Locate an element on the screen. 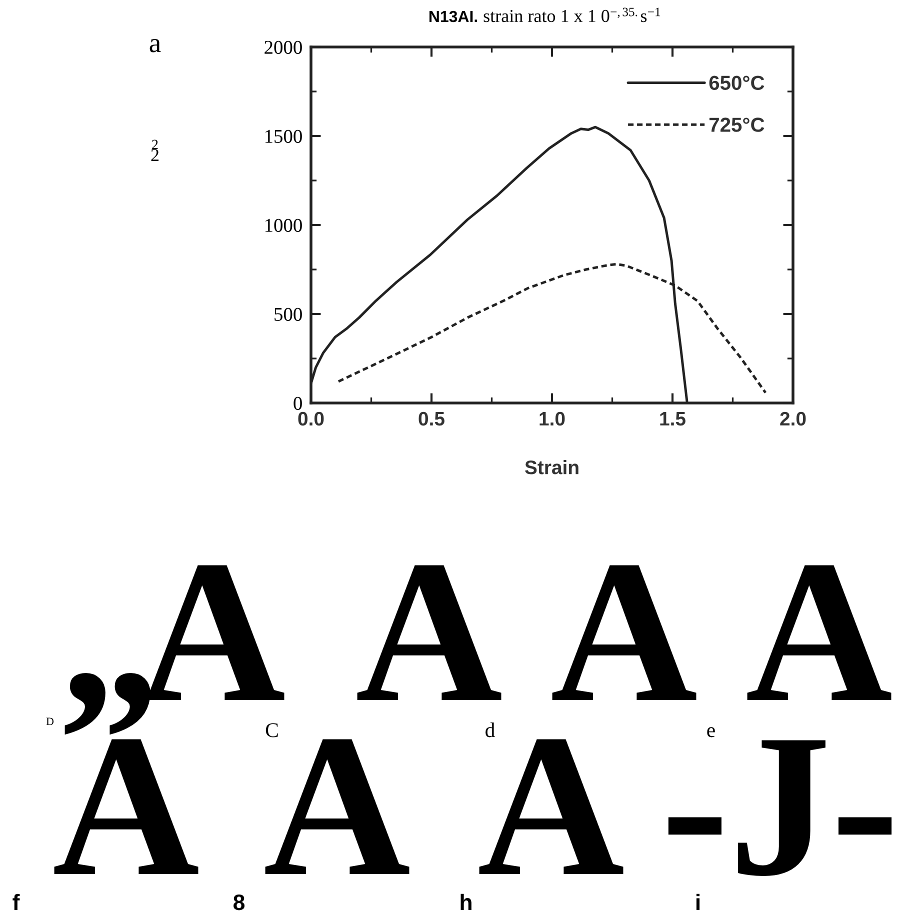  text: D is located at coordinates (50, 722).